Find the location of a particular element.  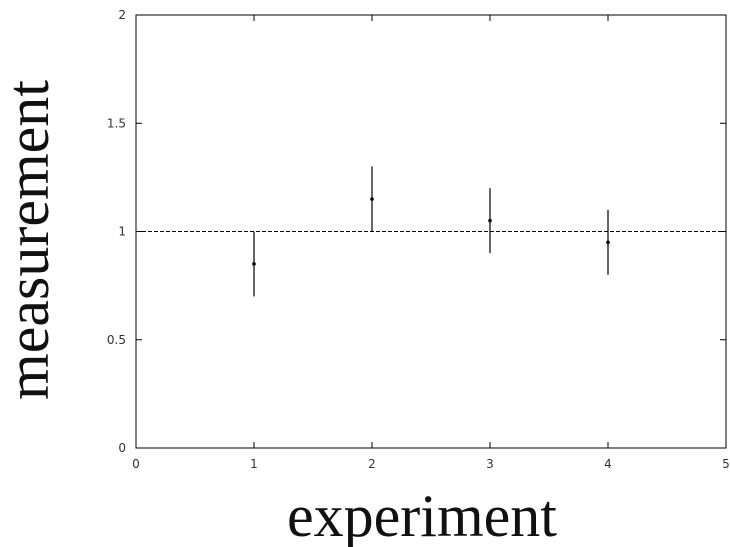

x-tick-label: 0 is located at coordinates (136, 464).